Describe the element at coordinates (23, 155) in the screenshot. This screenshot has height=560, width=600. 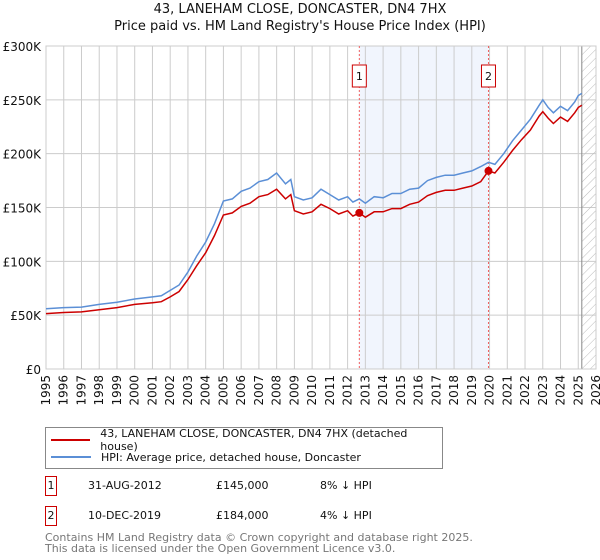
I see `y-tick-label: £200K` at that location.